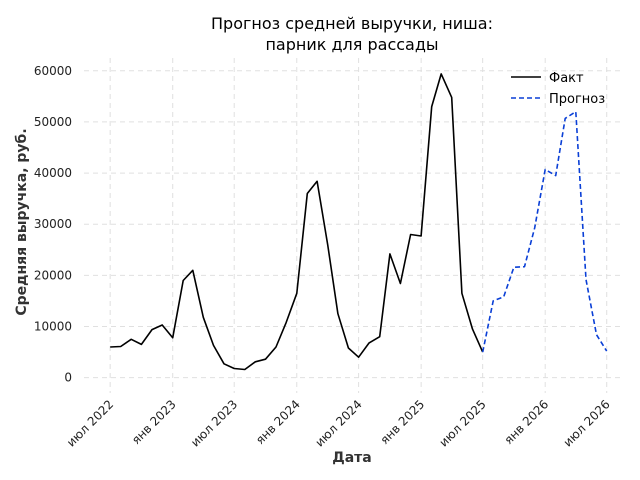  I want to click on x-tick-label: июл 2025, so click(462, 423).